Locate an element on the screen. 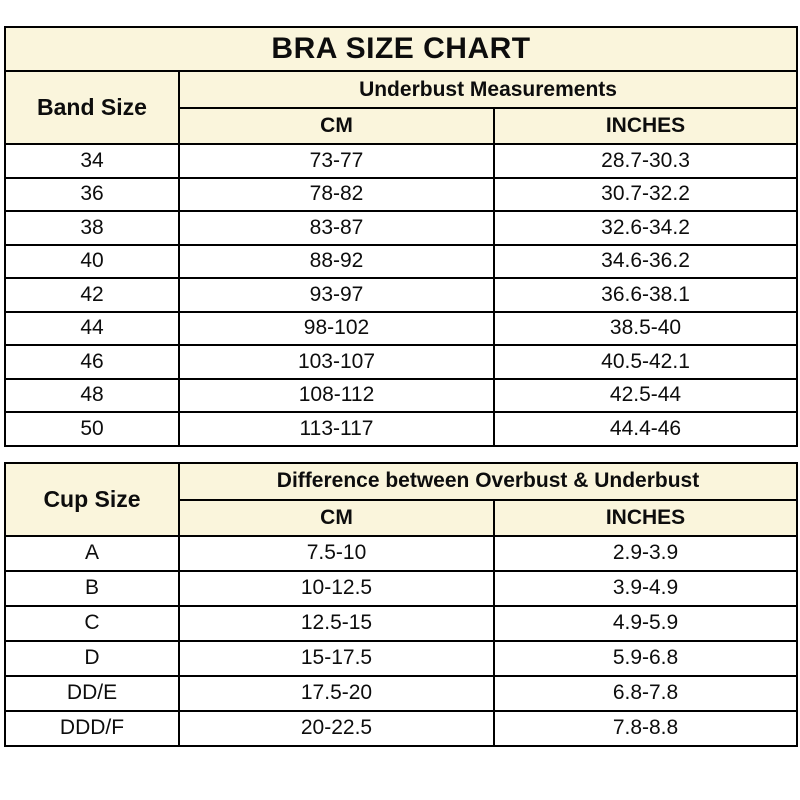  cup-size-cell: D is located at coordinates (92, 658).